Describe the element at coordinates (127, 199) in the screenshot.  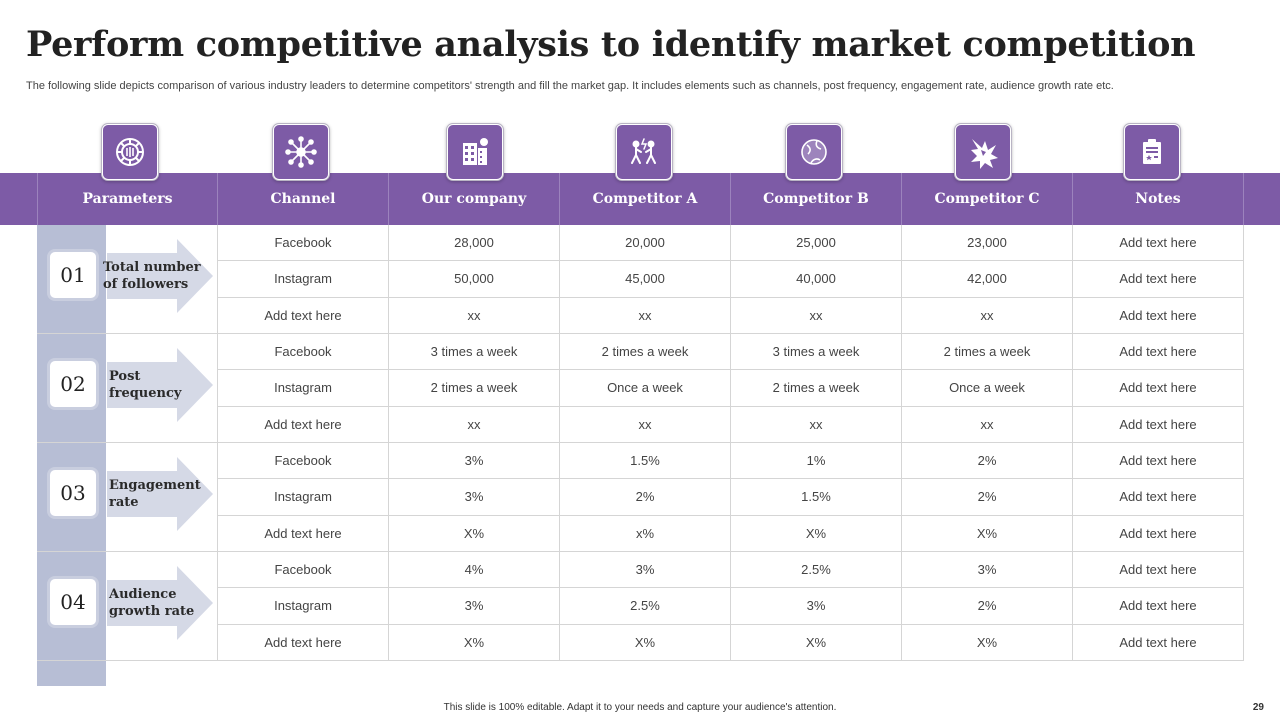
I see `header-parameters: Parameters` at that location.